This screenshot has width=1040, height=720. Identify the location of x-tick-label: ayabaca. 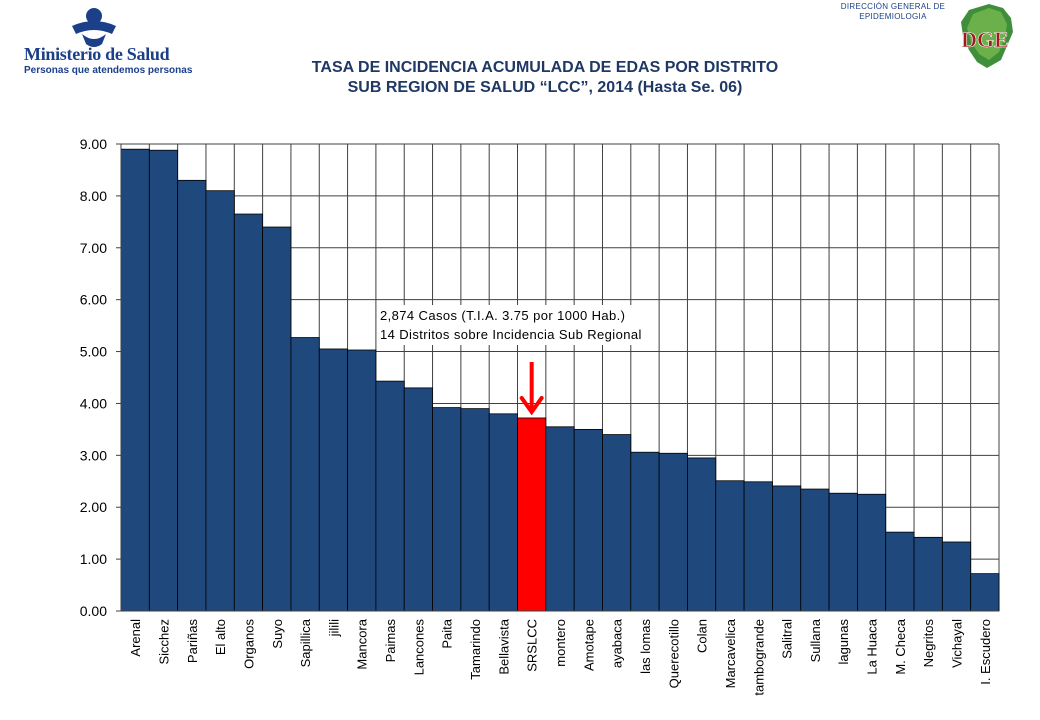
(617, 643).